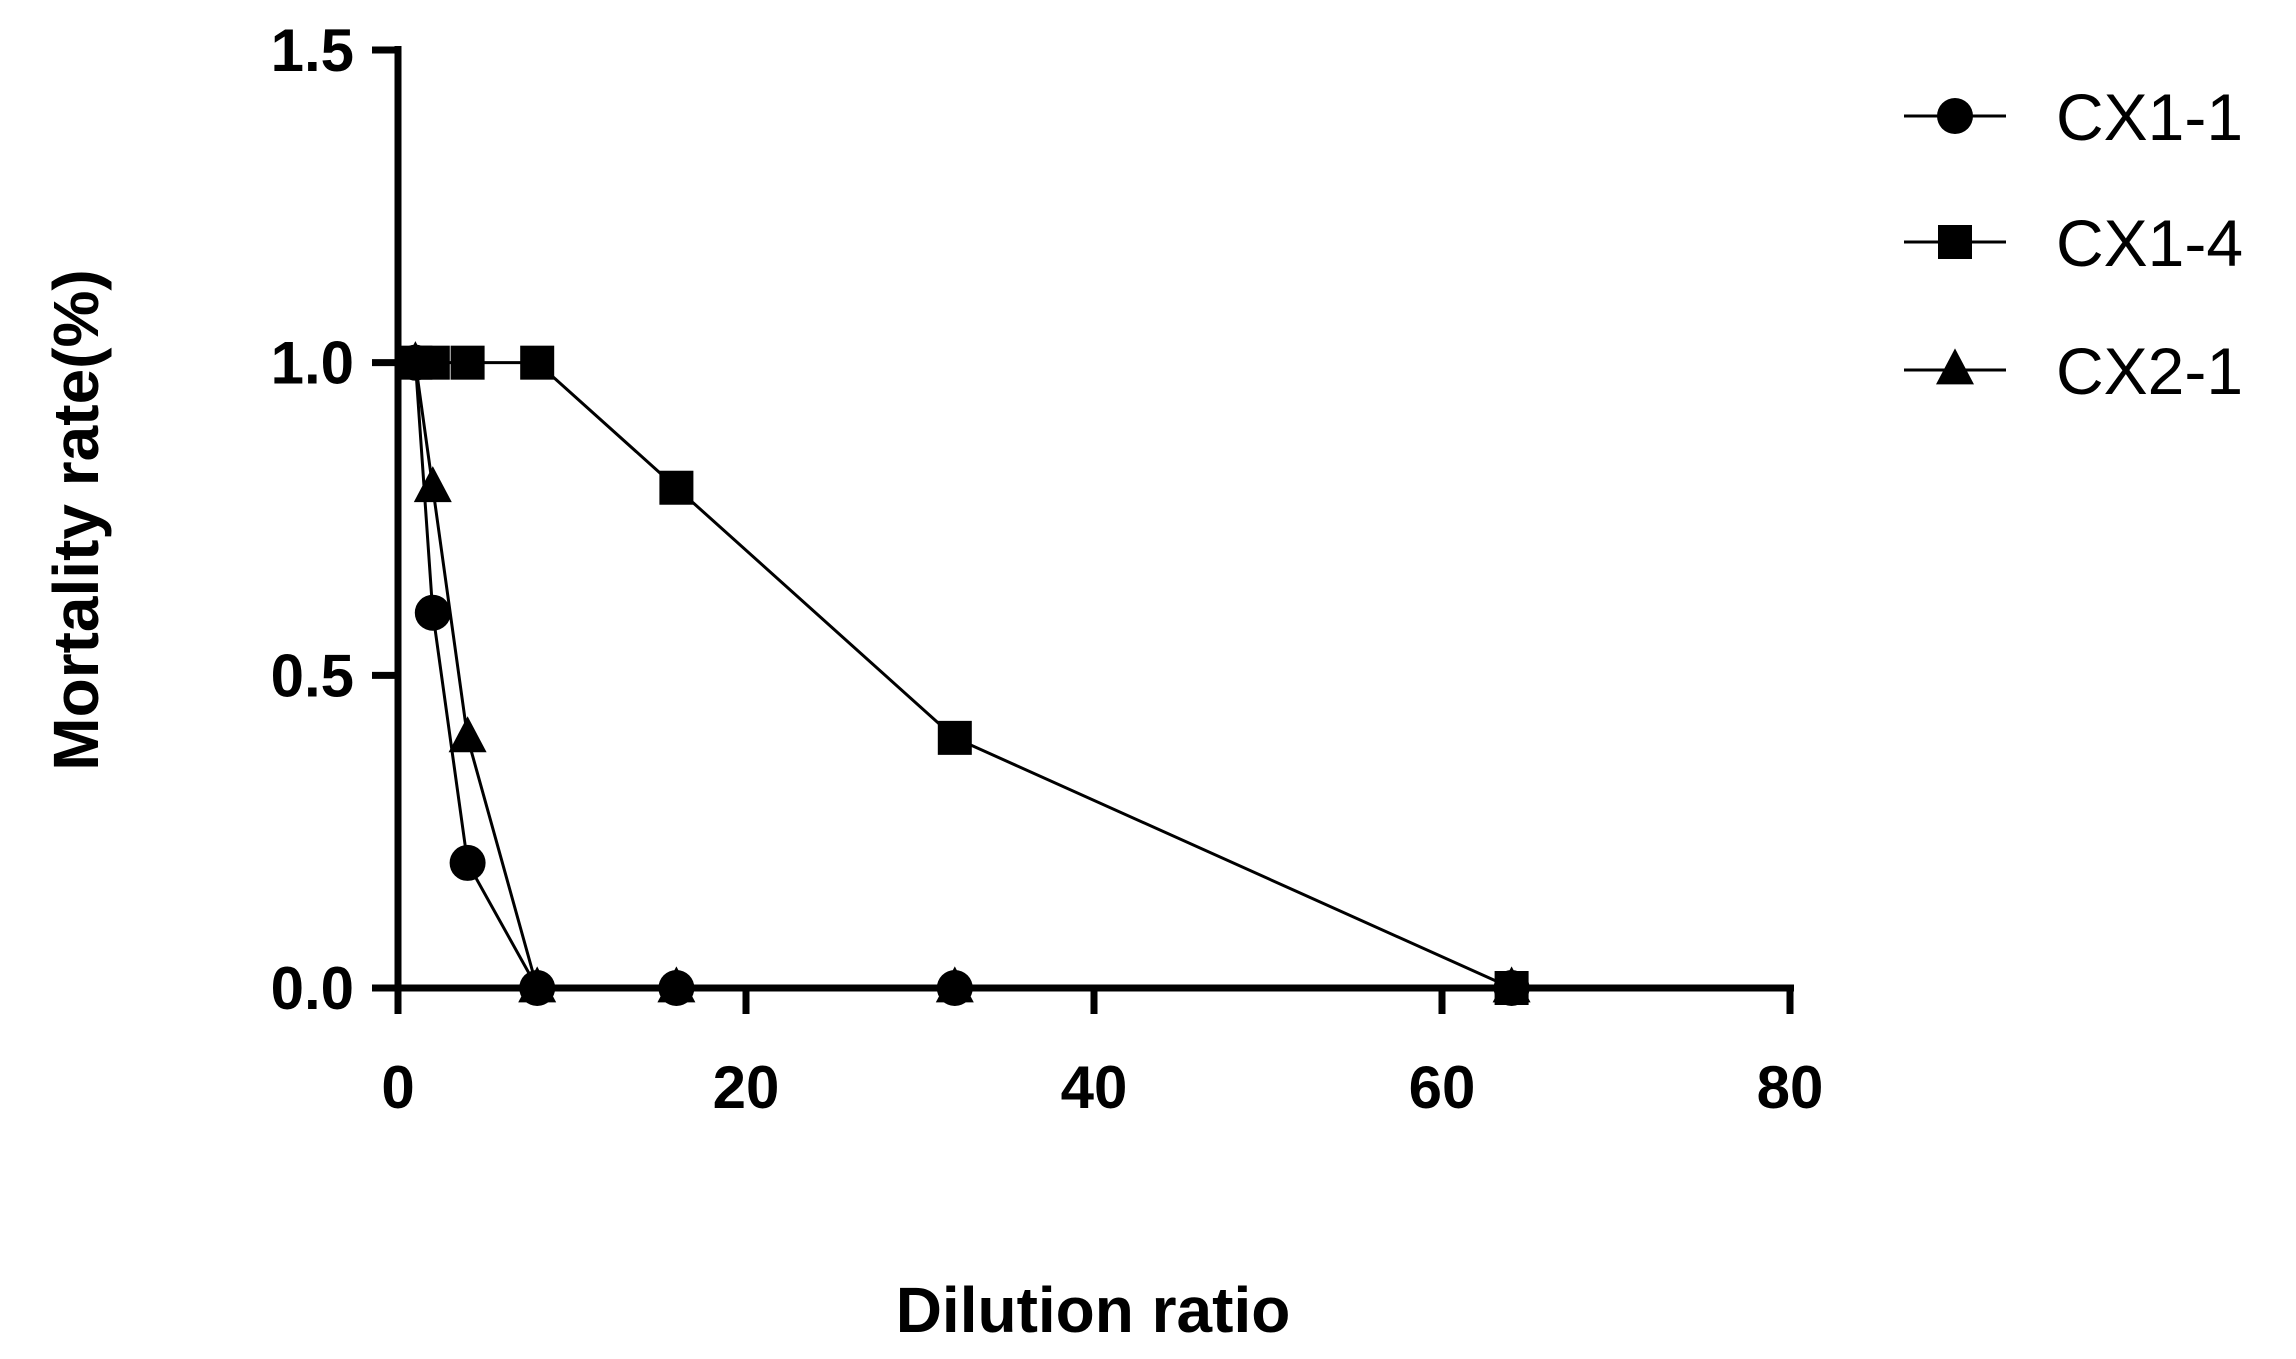 This screenshot has width=2296, height=1359. Describe the element at coordinates (76, 519) in the screenshot. I see `y-axis-title: Mortality rate(%)` at that location.